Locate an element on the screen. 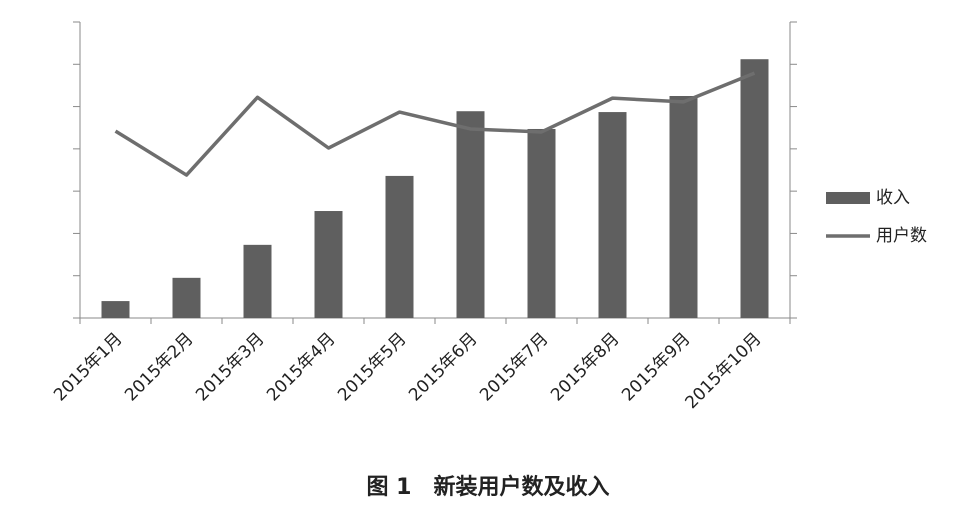  legend-label: 收入 is located at coordinates (893, 198).